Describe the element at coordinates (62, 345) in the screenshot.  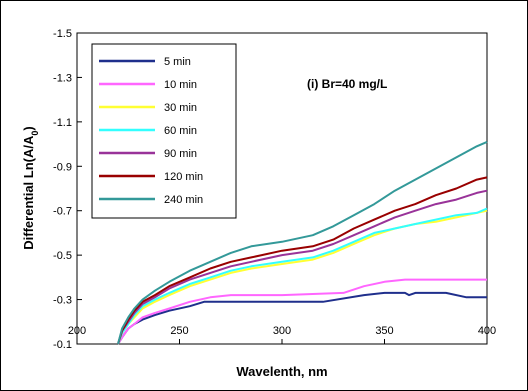
I see `y-tick-label: -0.1` at that location.